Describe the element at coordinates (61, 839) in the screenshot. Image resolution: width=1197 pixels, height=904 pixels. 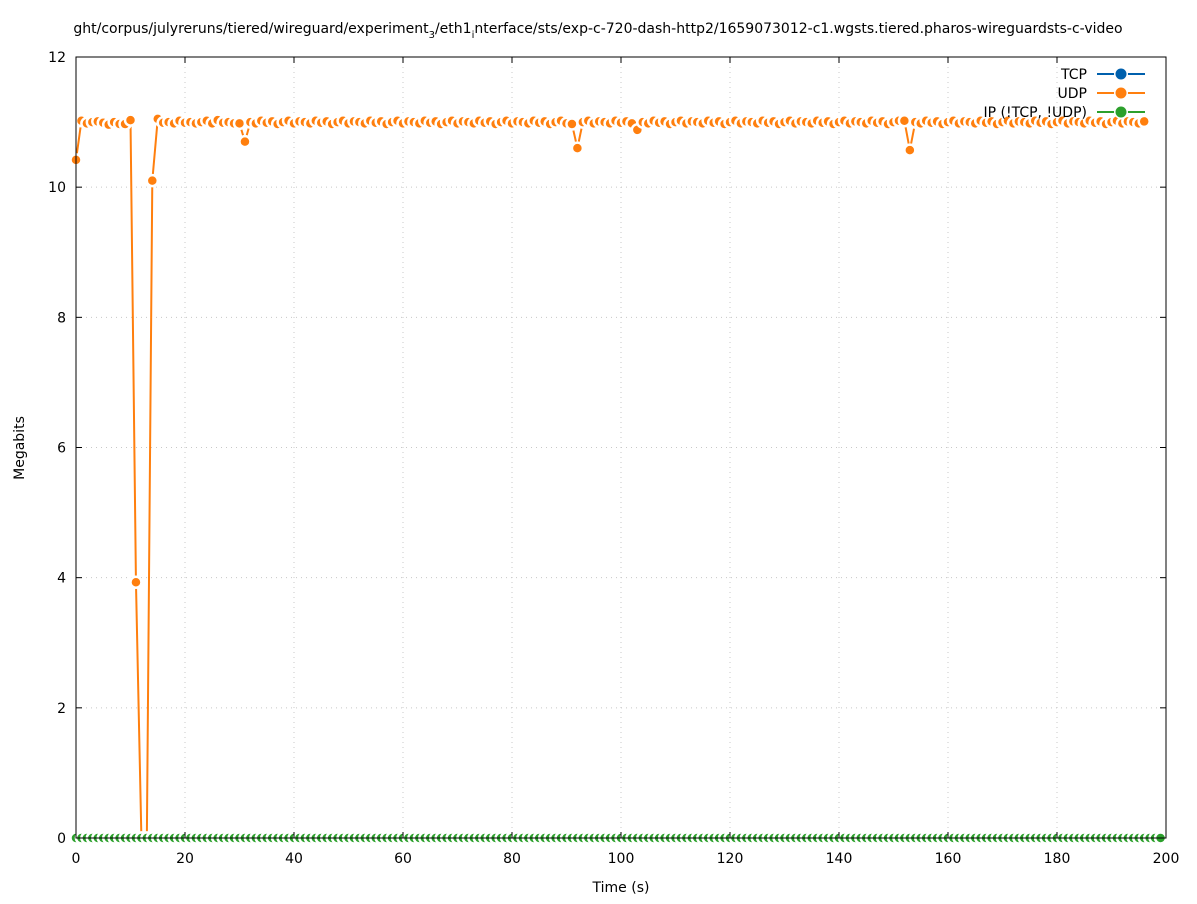
I see `y-tick-label: 0` at that location.